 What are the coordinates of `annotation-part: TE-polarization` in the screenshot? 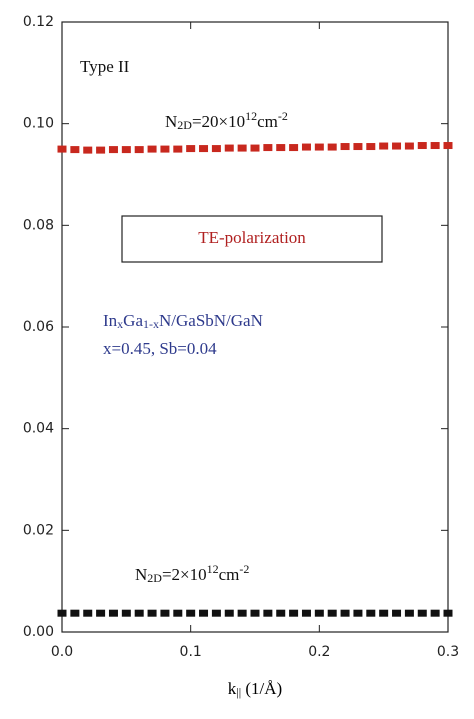 It's located at (252, 237).